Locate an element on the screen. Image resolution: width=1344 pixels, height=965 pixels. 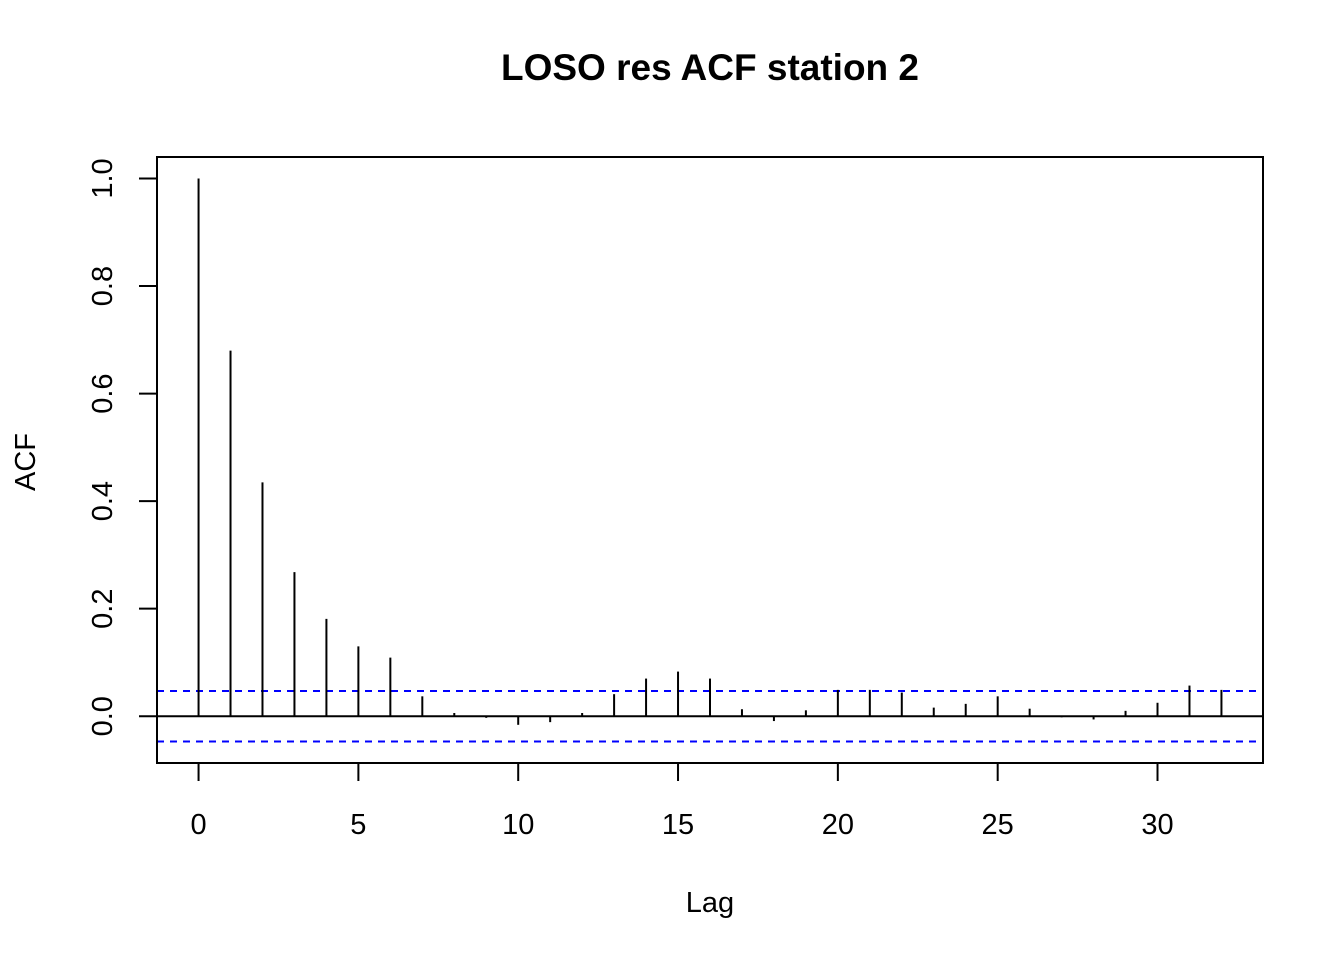
x-tick-label: 15 is located at coordinates (678, 825).